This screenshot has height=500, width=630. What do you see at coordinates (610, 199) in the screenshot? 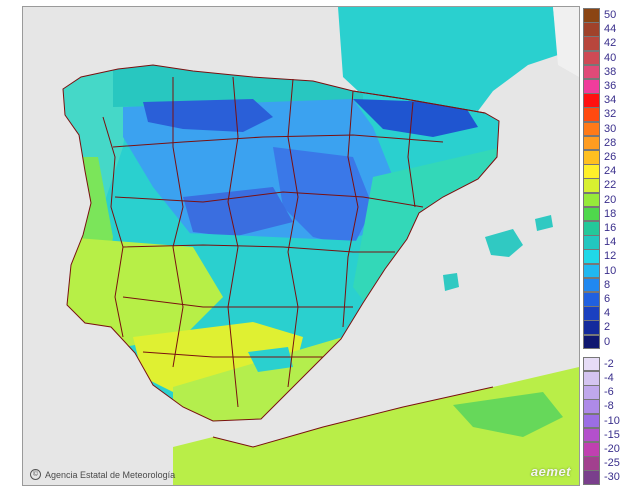
I see `legend-label-pos-13: 20` at bounding box center [610, 199].